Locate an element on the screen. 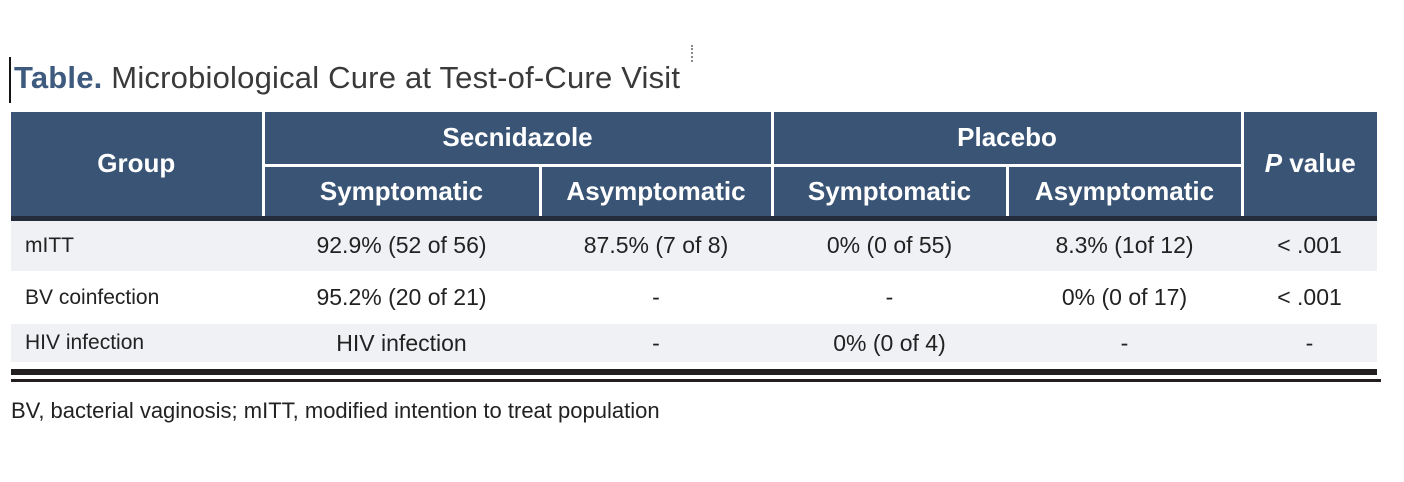 Image resolution: width=1404 pixels, height=482 pixels. cell-placebo-symptomatic: 0% (0 of 55) is located at coordinates (889, 243).